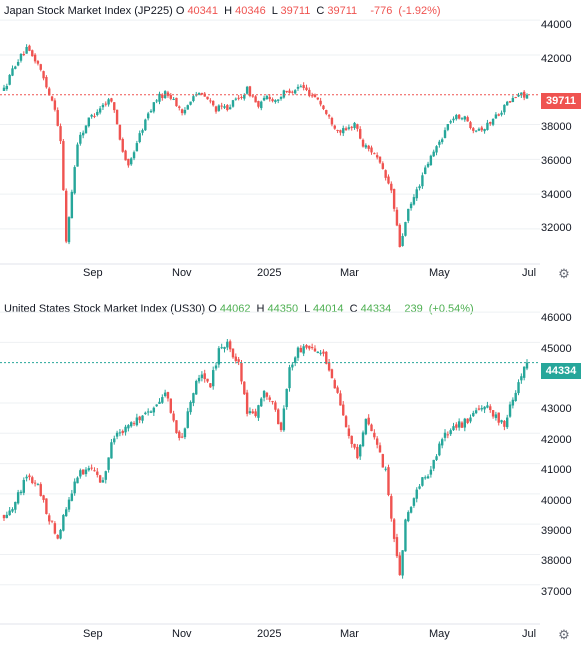 The height and width of the screenshot is (652, 581). What do you see at coordinates (556, 228) in the screenshot?
I see `jp225-ytick-32000: 32000` at bounding box center [556, 228].